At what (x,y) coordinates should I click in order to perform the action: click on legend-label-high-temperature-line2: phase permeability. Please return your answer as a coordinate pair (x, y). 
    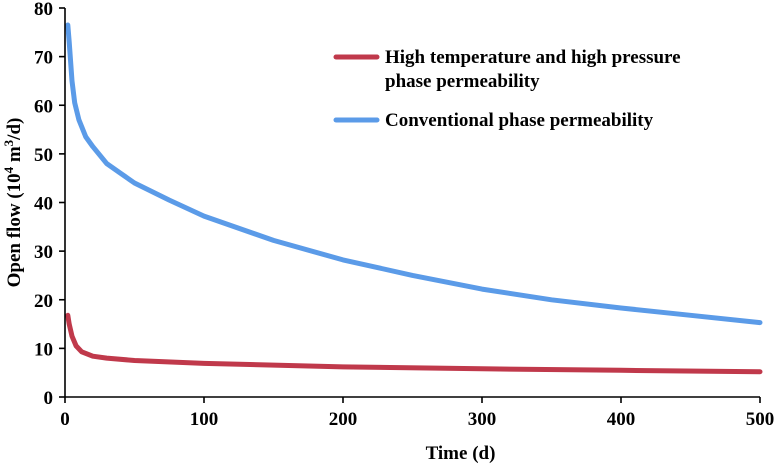
    Looking at the image, I should click on (462, 81).